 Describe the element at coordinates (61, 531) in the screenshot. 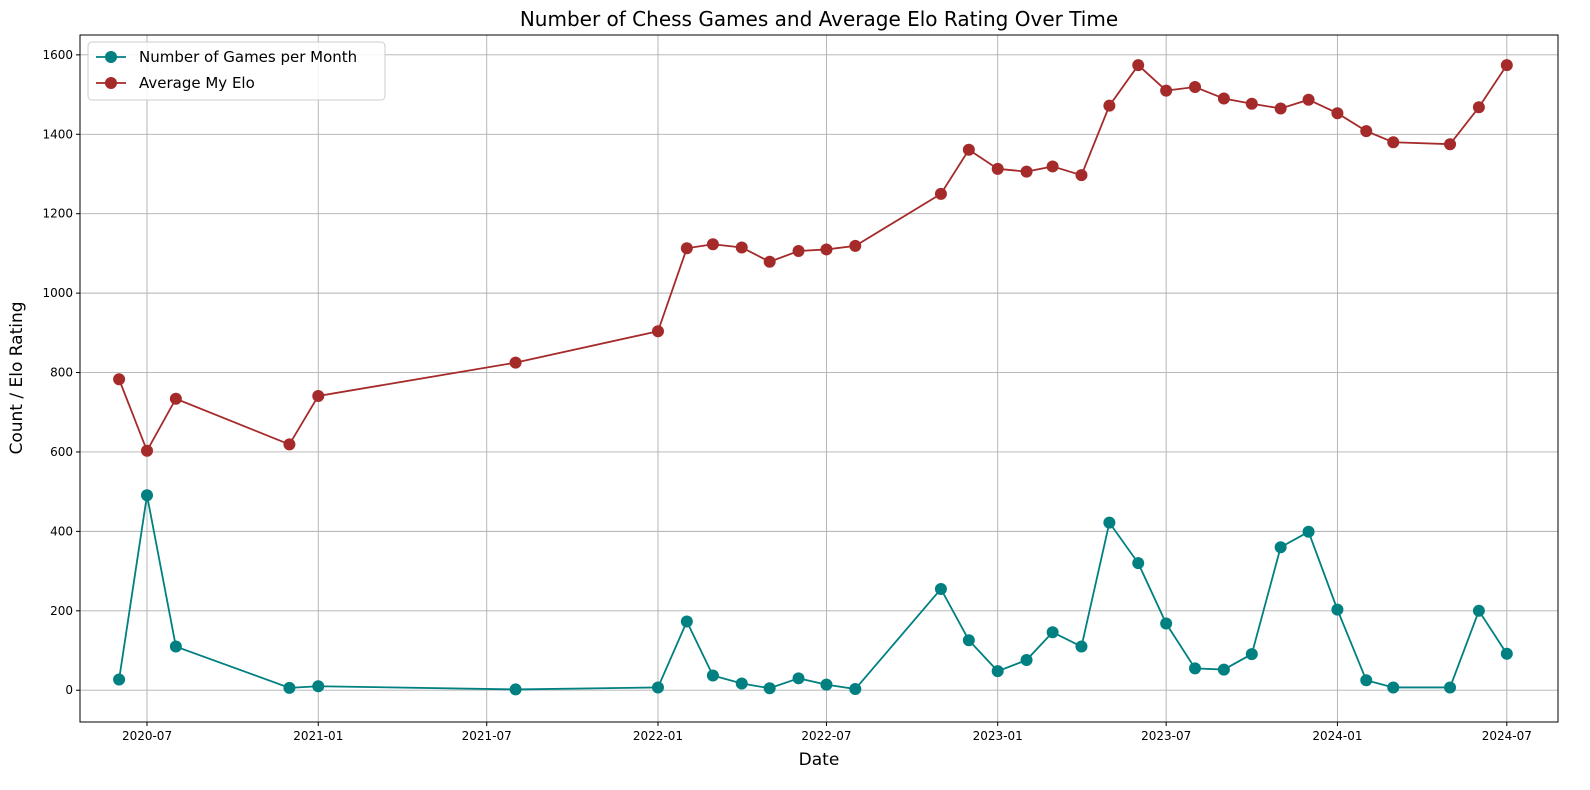

I see `y-tick-label: 400` at that location.